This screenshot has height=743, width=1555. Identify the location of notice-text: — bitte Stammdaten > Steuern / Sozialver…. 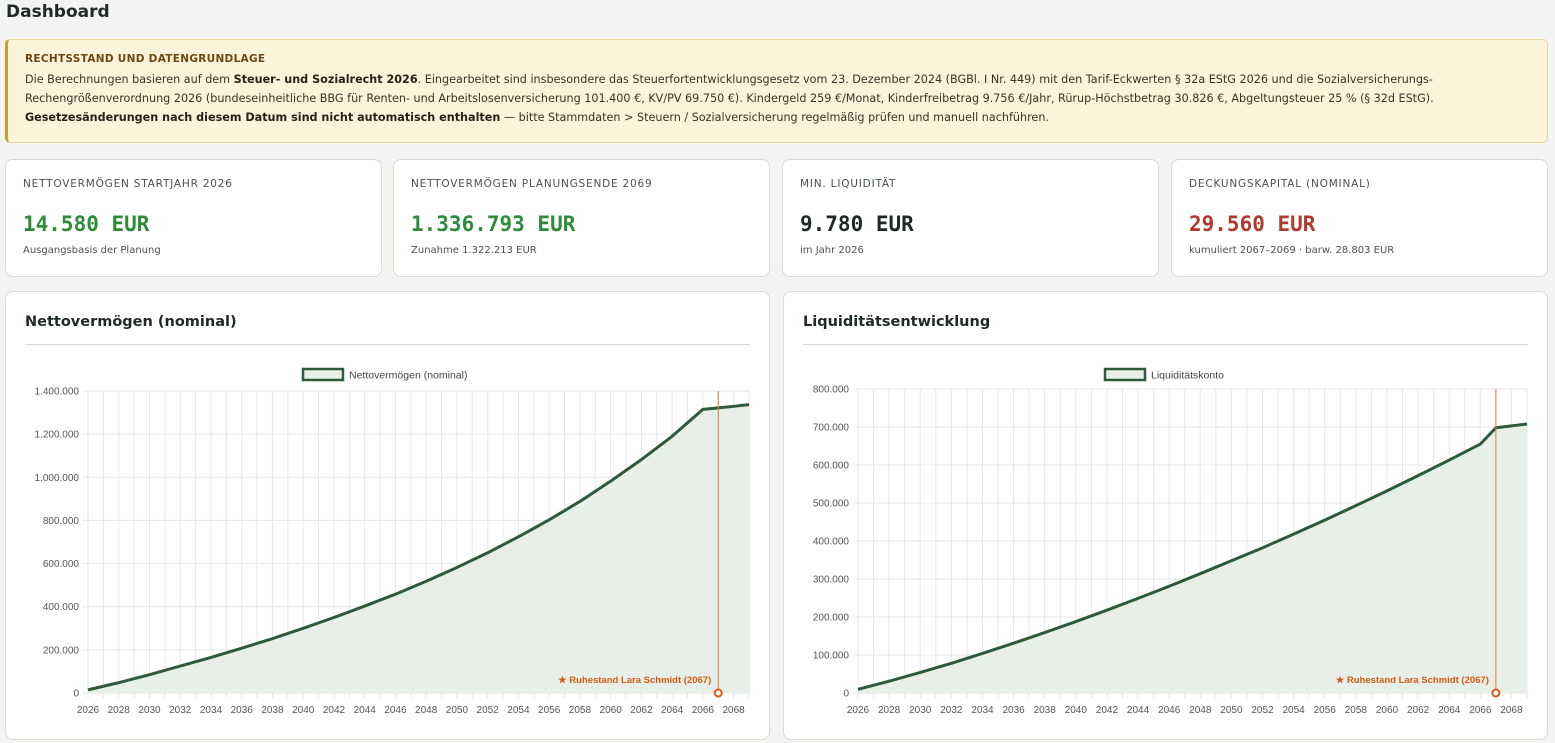
(774, 117).